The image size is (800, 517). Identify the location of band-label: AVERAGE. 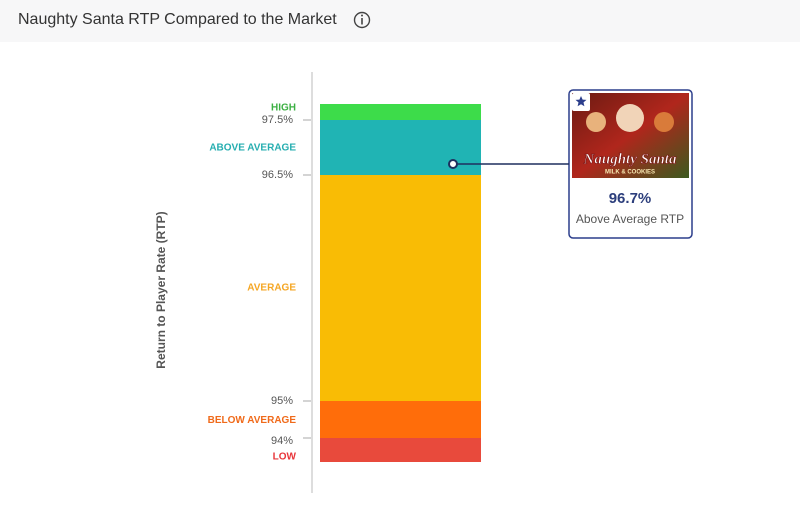
(271, 288).